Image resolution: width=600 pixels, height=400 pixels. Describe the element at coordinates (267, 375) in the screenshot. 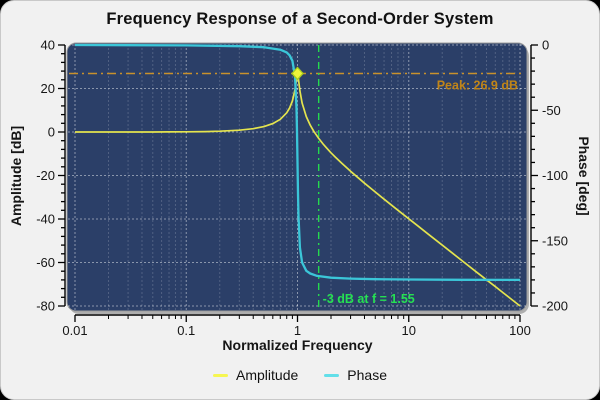

I see `legend-label-amplitude: Amplitude` at that location.